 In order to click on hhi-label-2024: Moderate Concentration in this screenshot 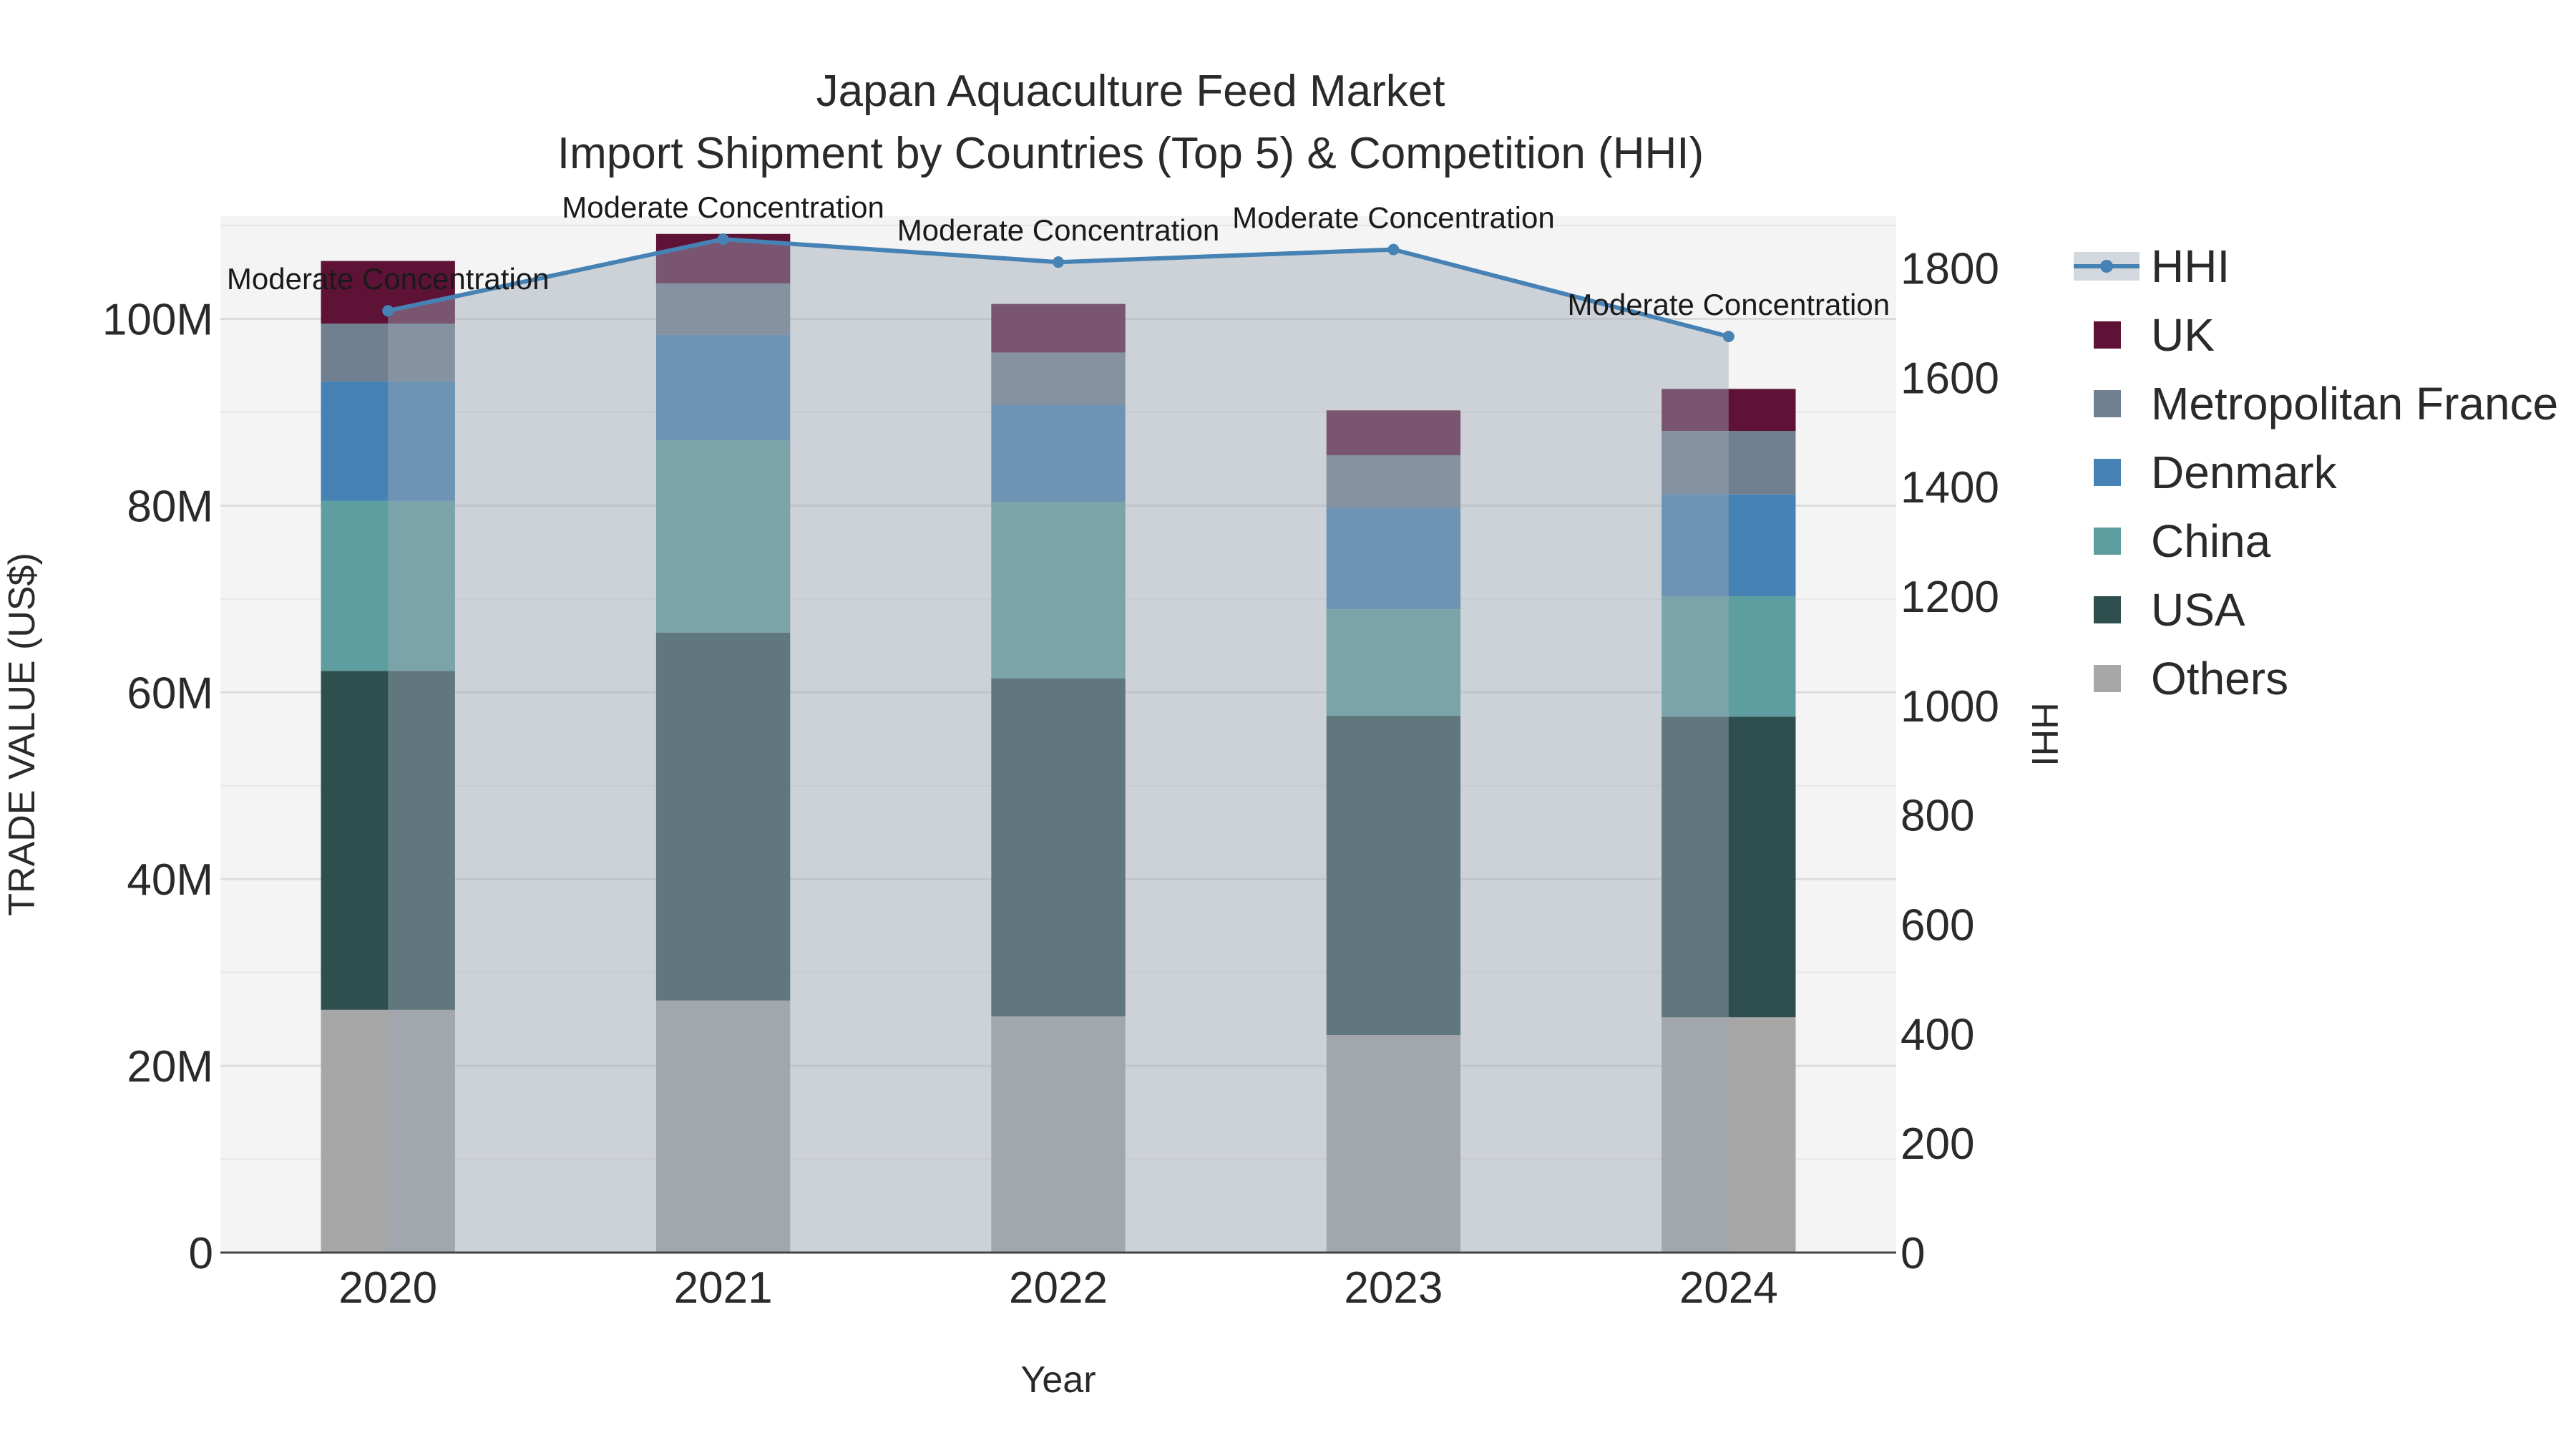, I will do `click(1728, 304)`.